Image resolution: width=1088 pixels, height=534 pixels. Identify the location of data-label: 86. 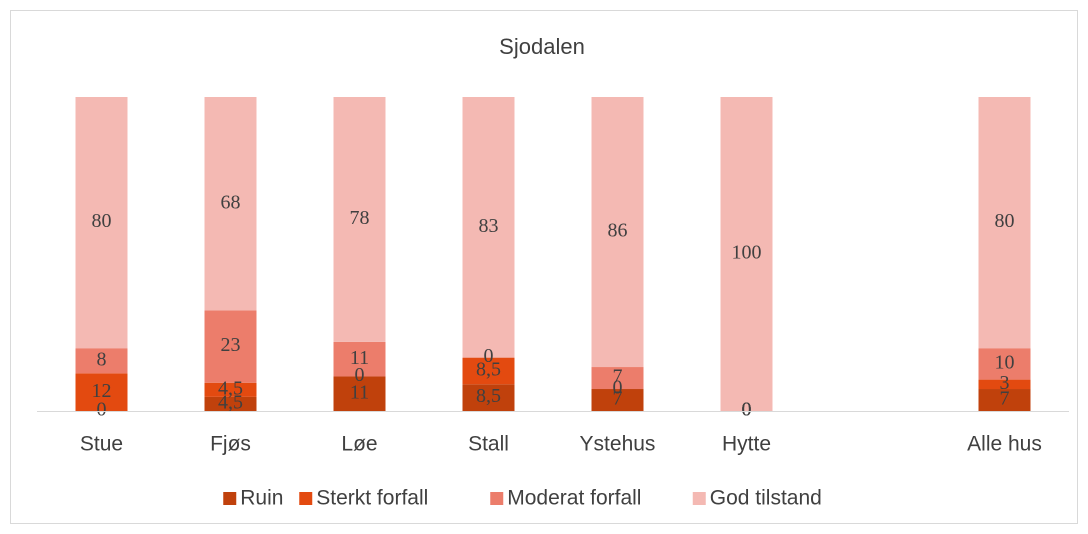
(618, 231).